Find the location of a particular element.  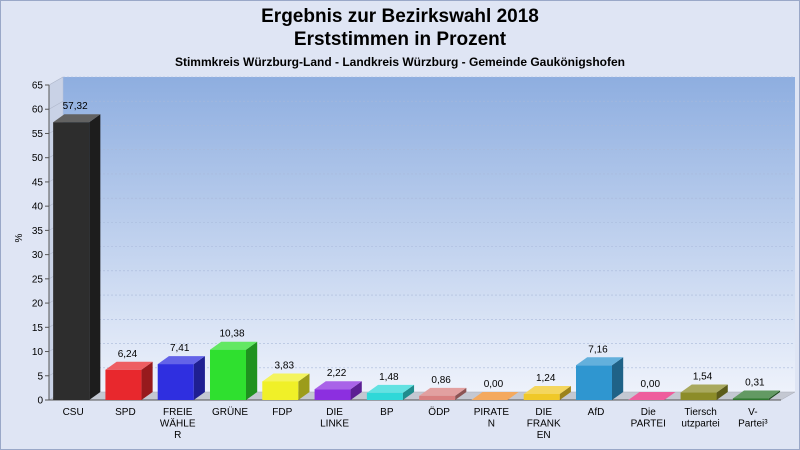

y-tick-label: 10 is located at coordinates (38, 352).